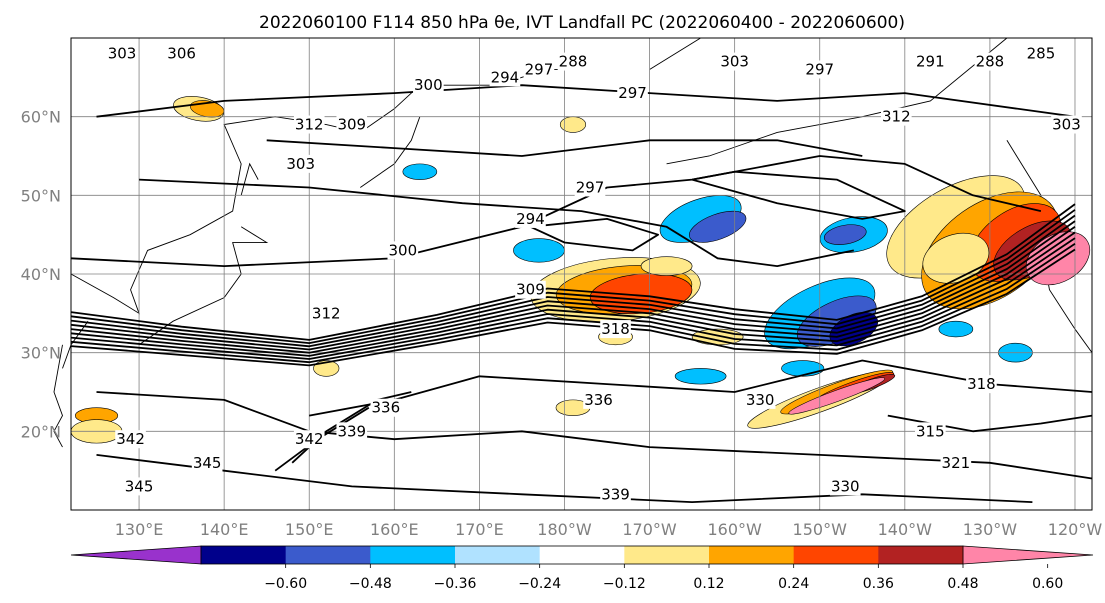  Describe the element at coordinates (309, 529) in the screenshot. I see `x-tick-label: 150°E` at that location.